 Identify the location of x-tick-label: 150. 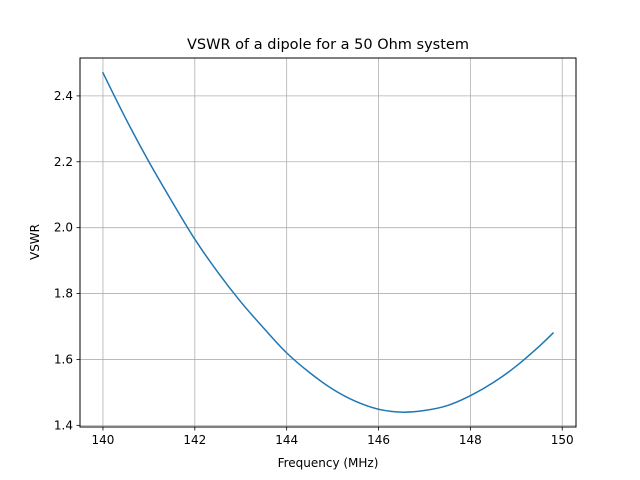
(562, 440).